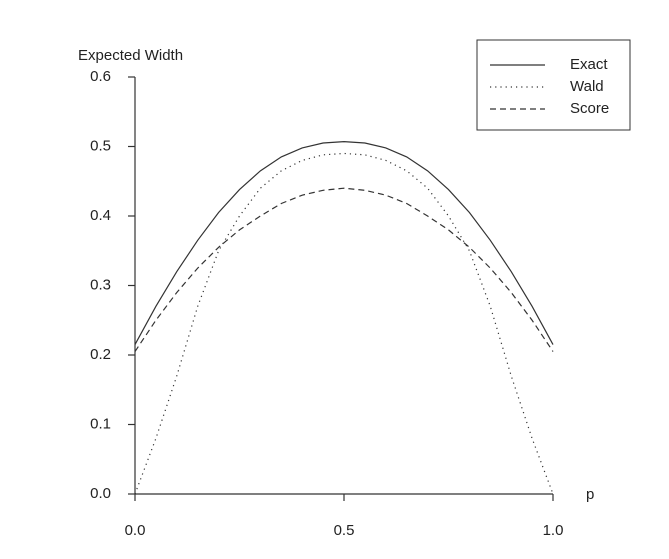 The height and width of the screenshot is (559, 669). I want to click on y-tick-label: 0.3, so click(100, 284).